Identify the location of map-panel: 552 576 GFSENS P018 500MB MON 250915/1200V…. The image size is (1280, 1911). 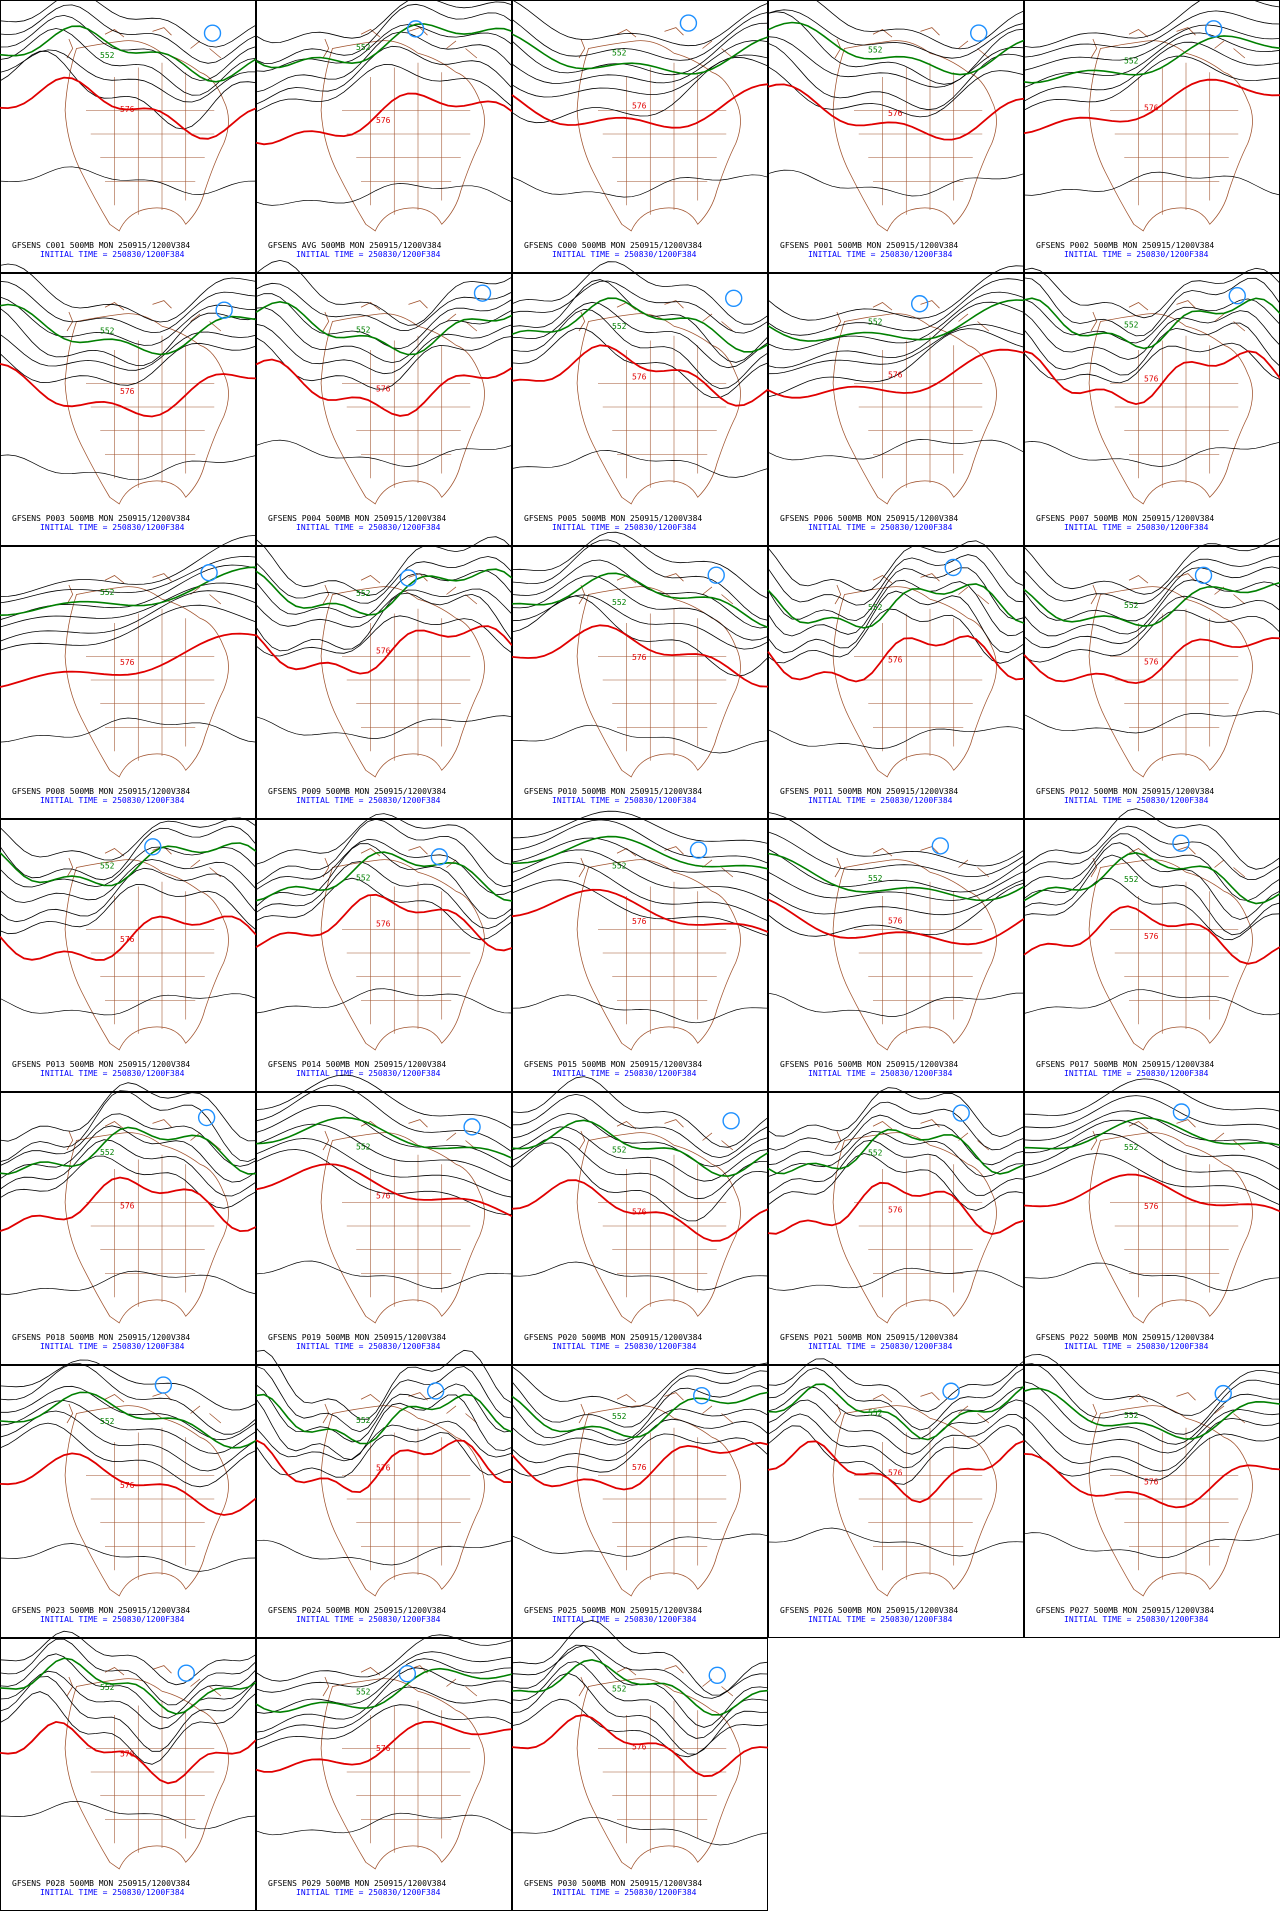
(128, 1223).